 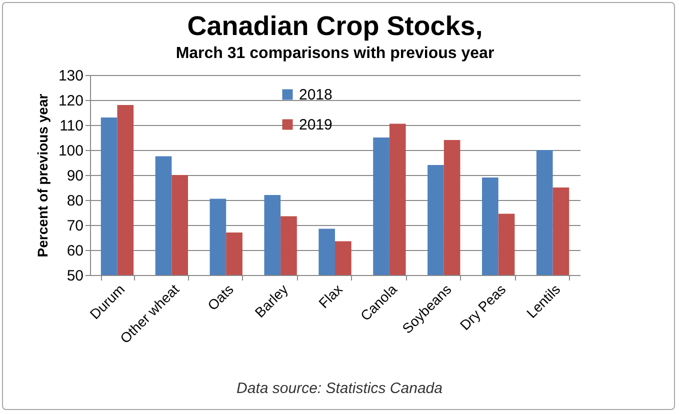 What do you see at coordinates (42, 175) in the screenshot?
I see `y-axis-title: Percent of previous year` at bounding box center [42, 175].